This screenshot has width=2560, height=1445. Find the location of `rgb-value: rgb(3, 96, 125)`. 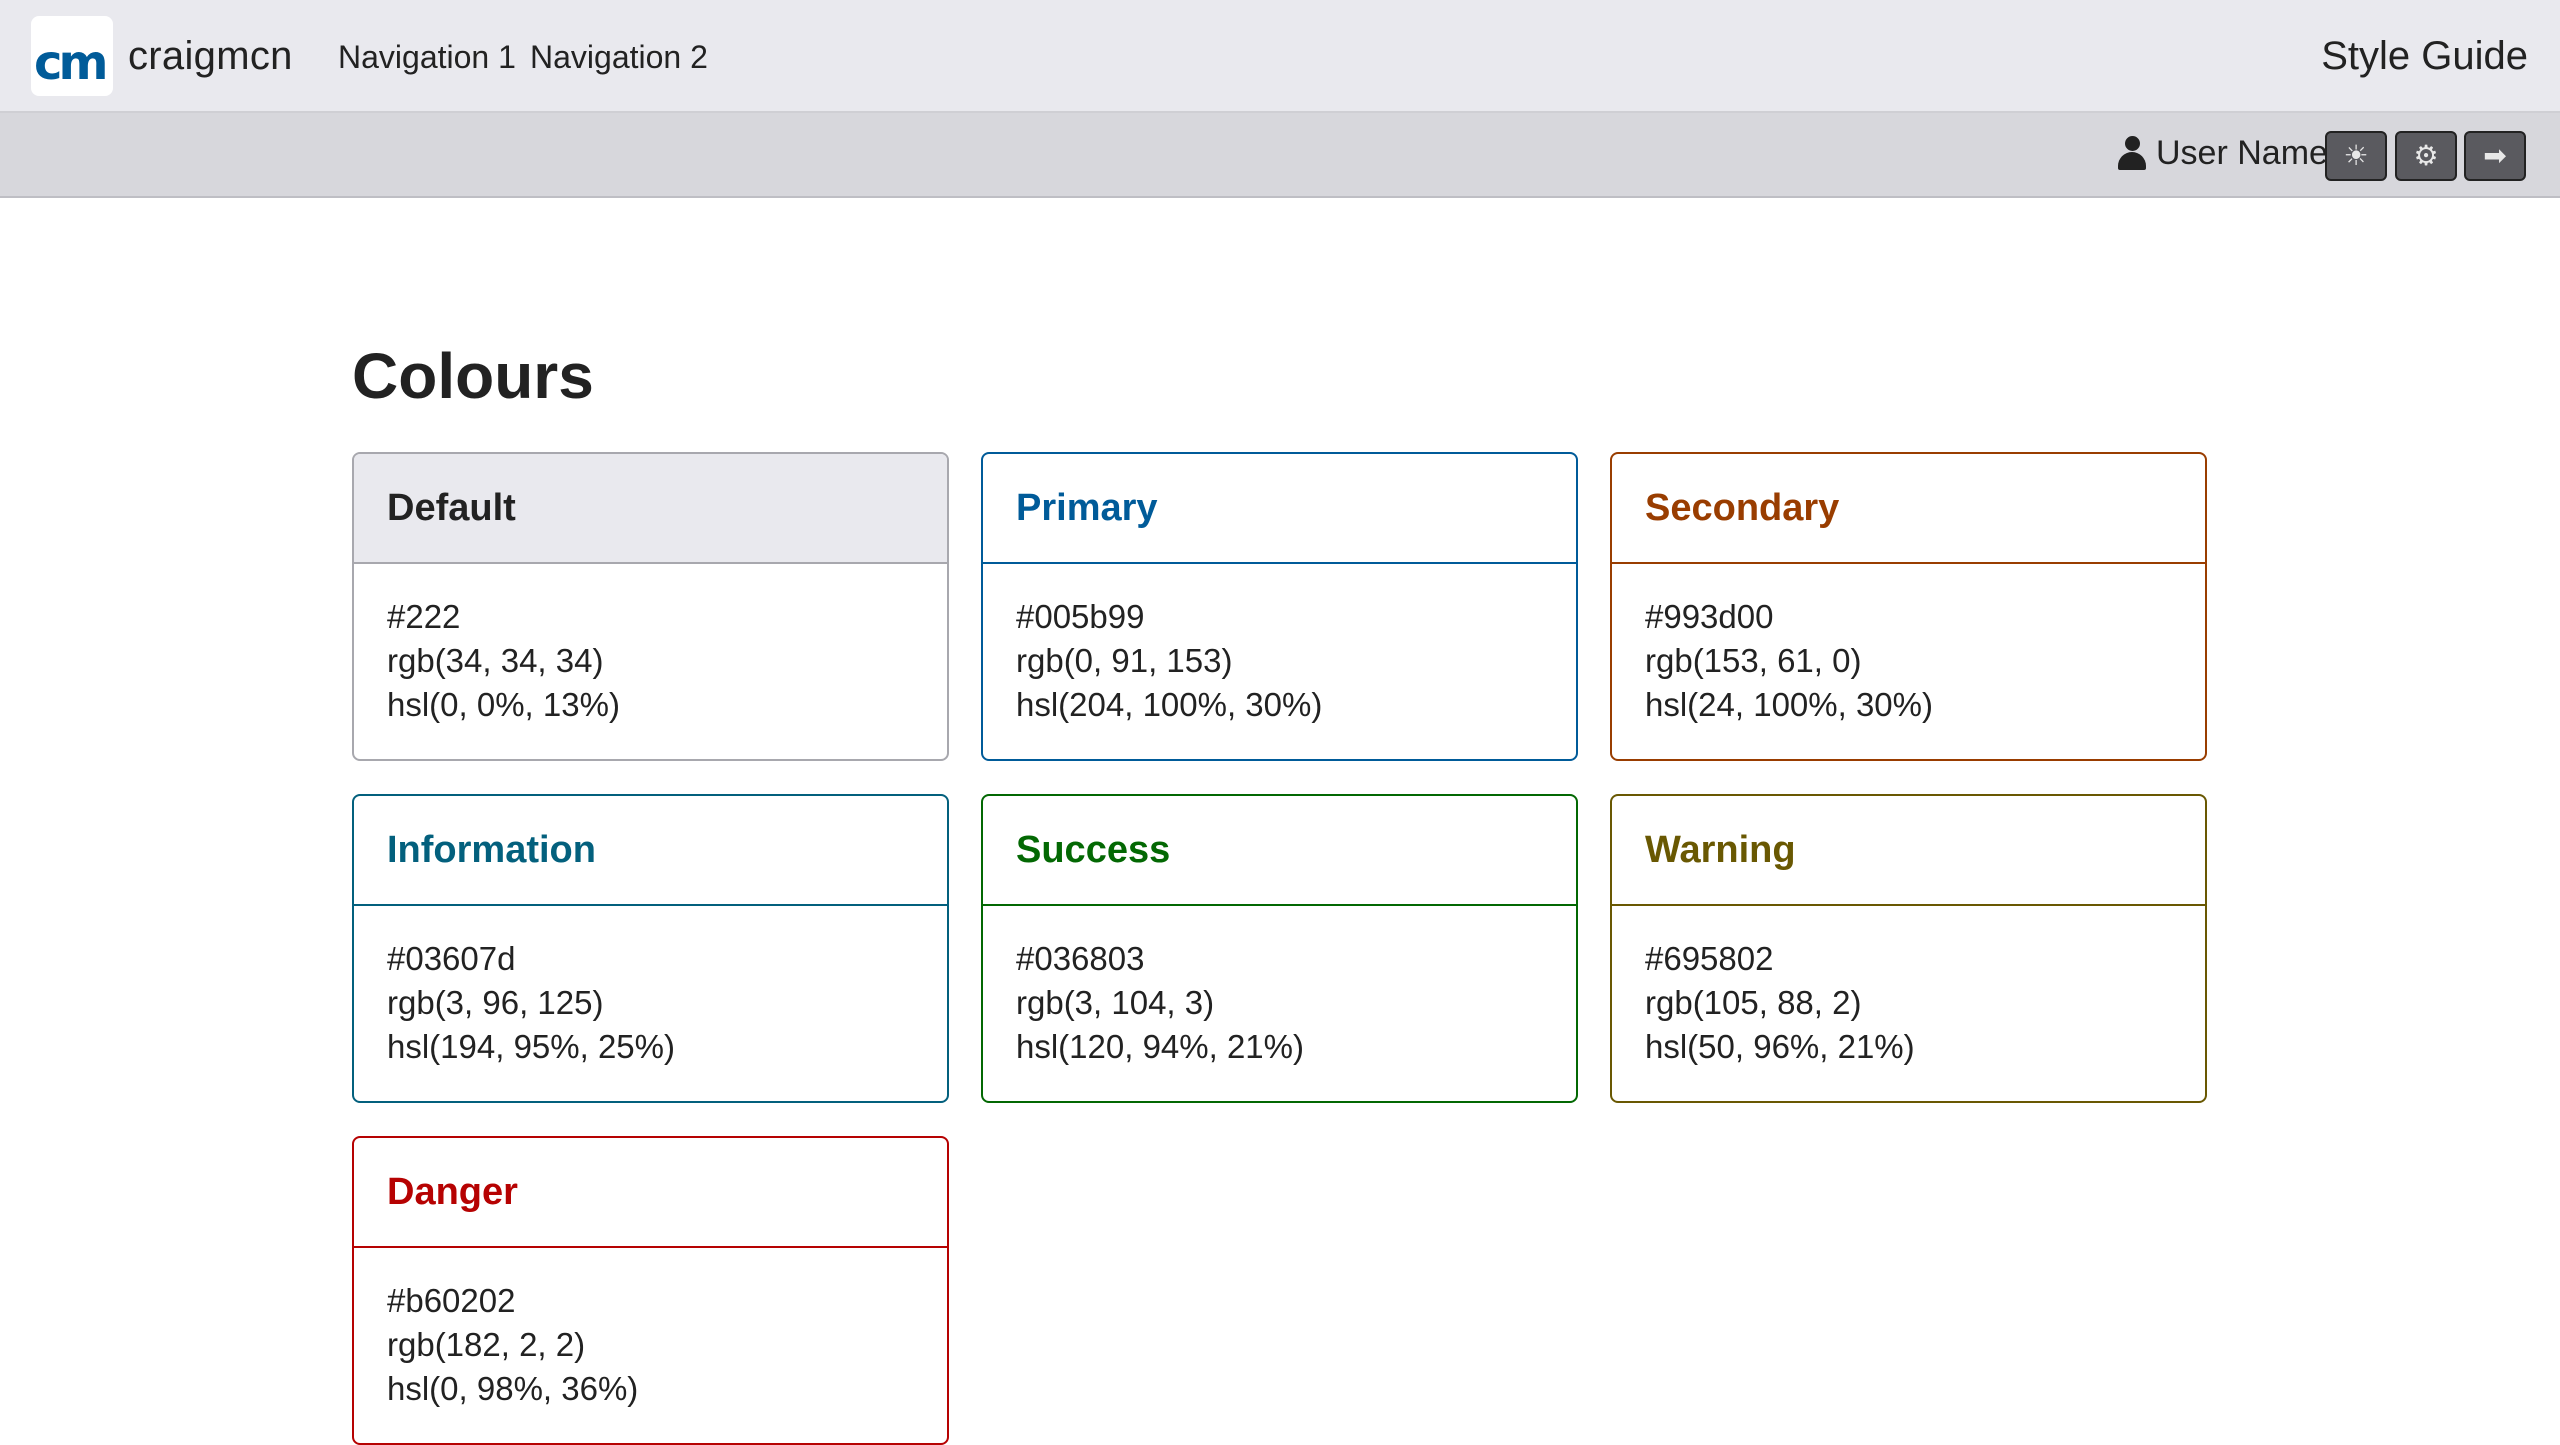

rgb-value: rgb(3, 96, 125) is located at coordinates (495, 1002).